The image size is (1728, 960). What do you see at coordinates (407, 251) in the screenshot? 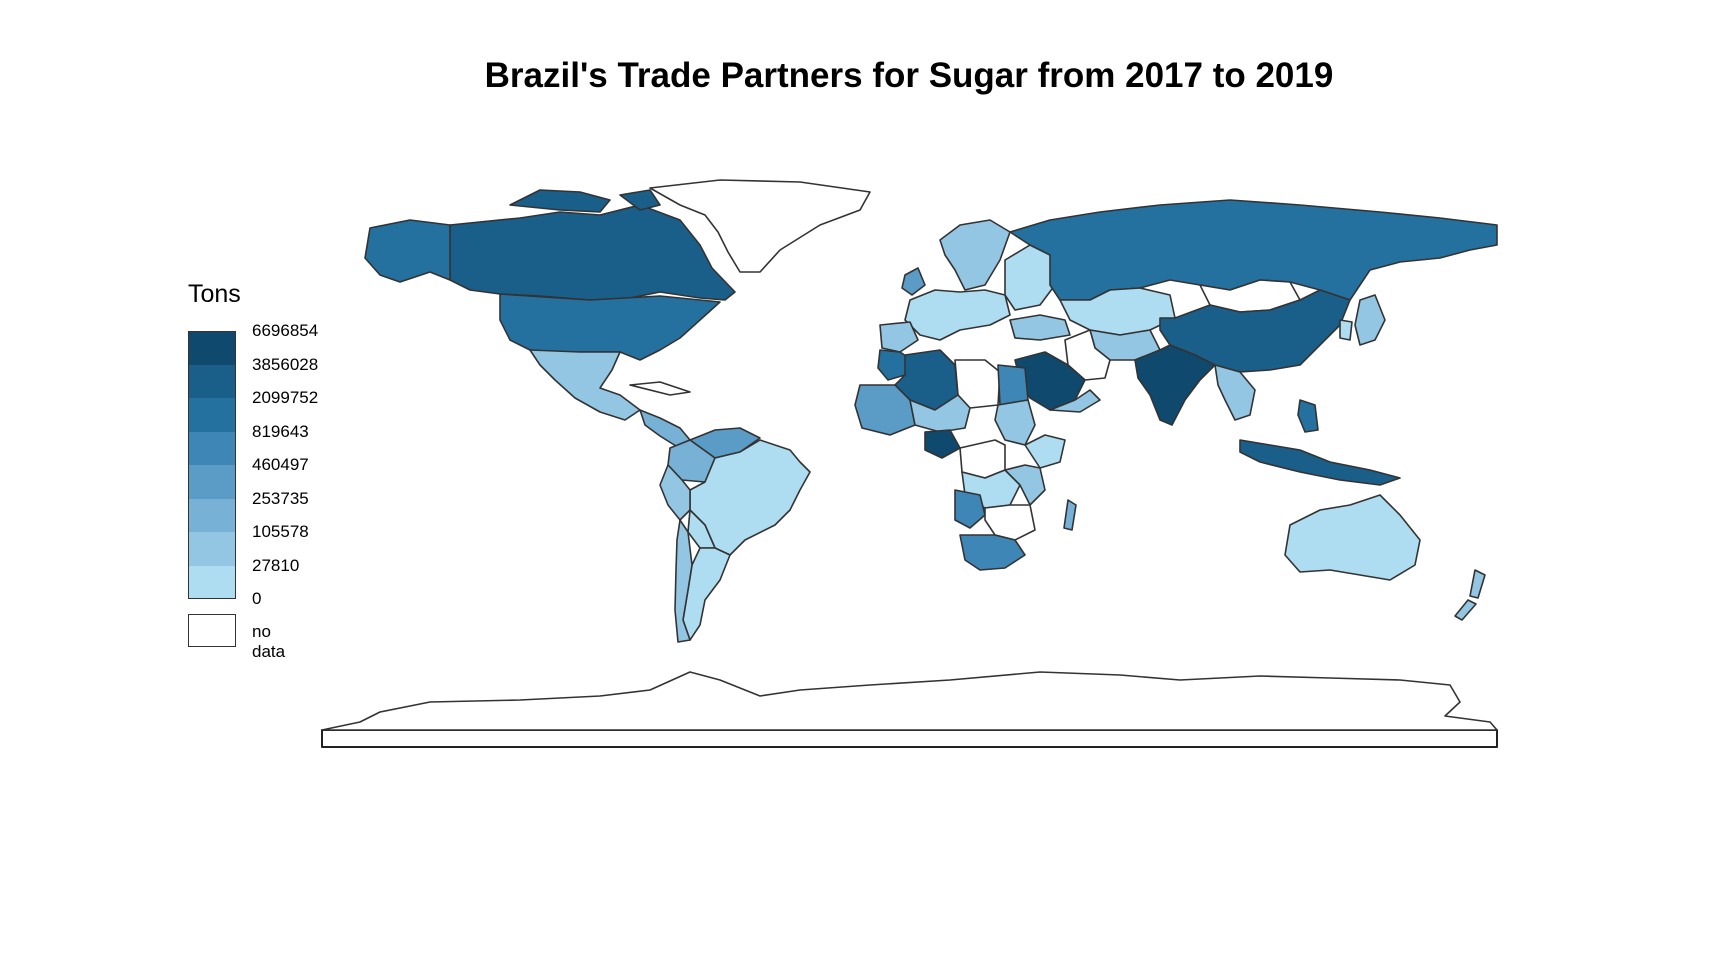
I see `alaska` at bounding box center [407, 251].